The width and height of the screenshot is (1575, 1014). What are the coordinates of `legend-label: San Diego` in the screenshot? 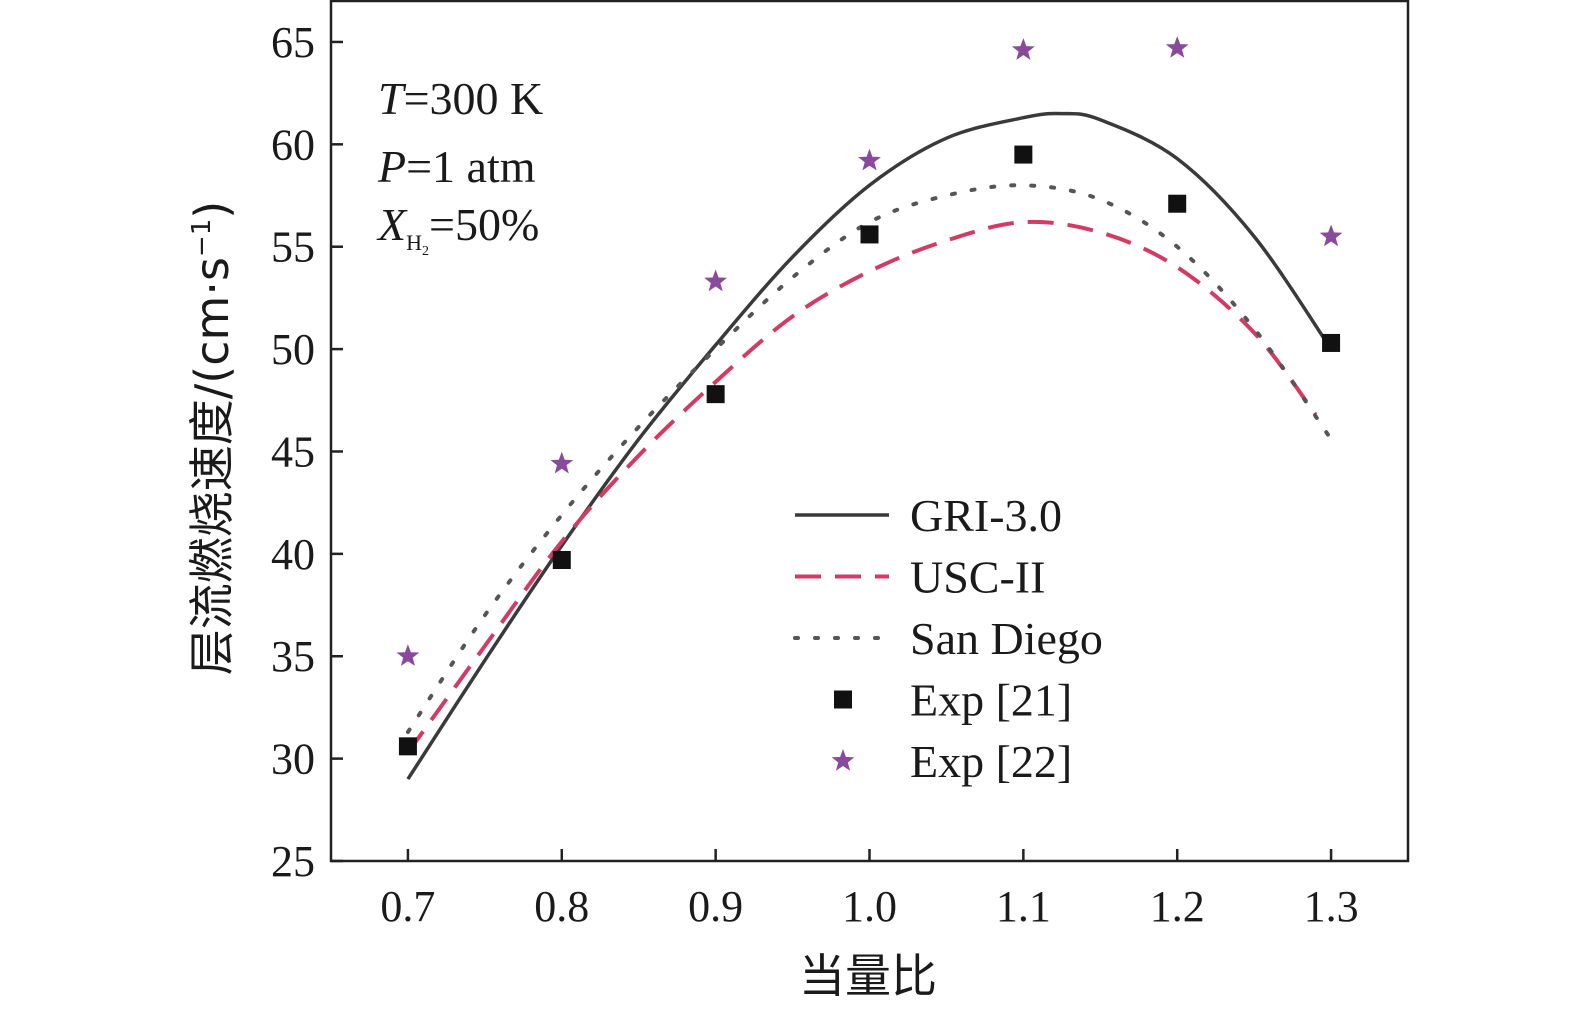 It's located at (1006, 638).